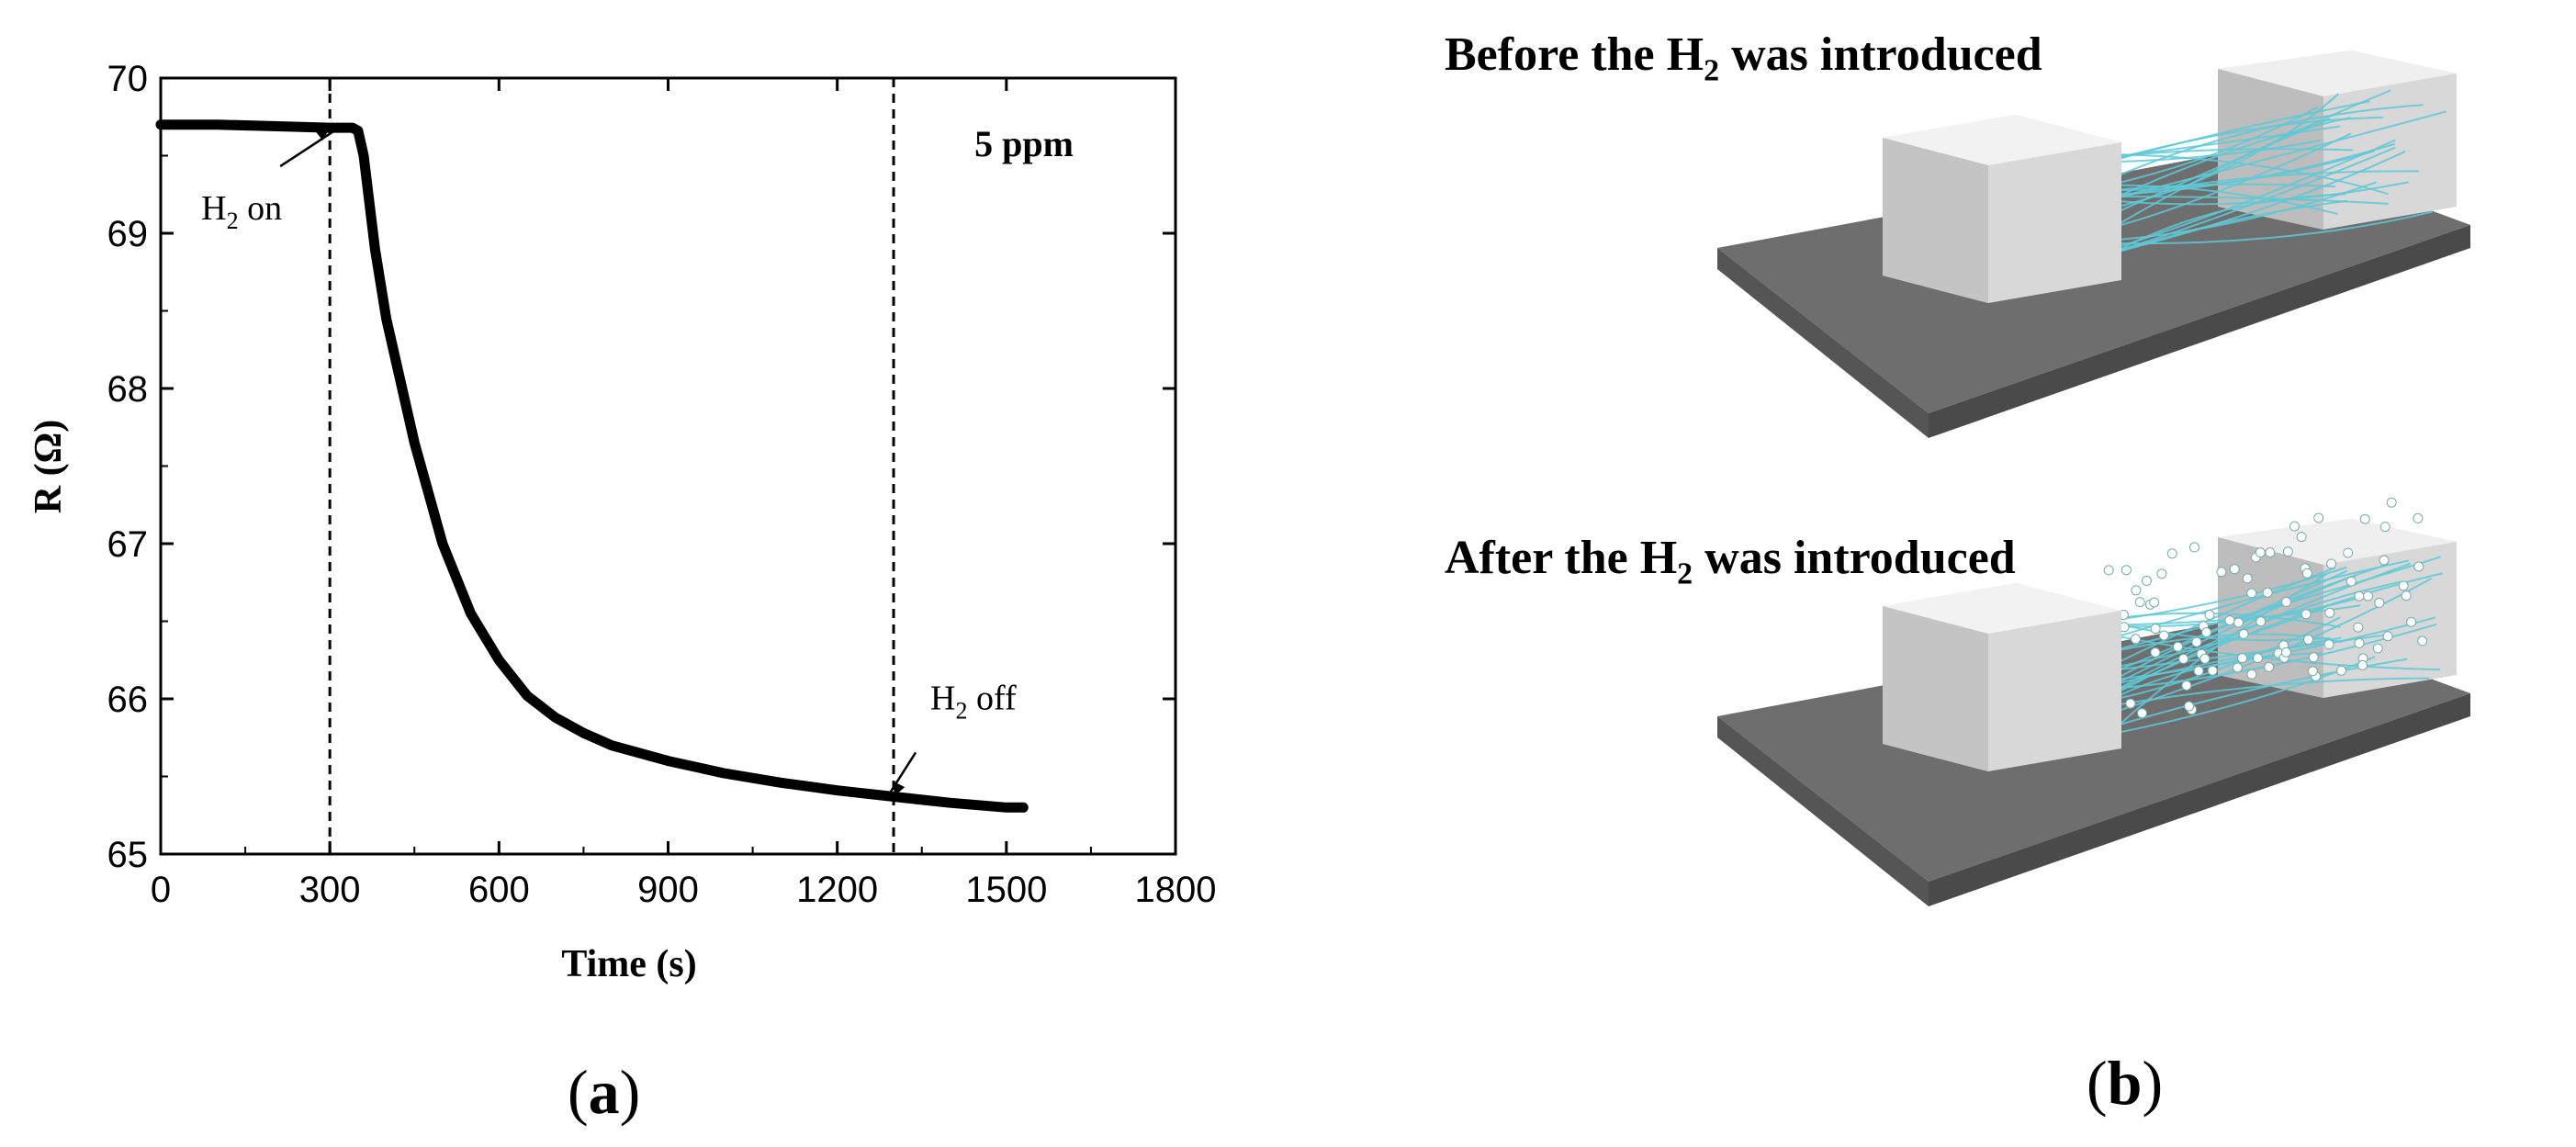 This screenshot has width=2576, height=1147. I want to click on x-tick-label: 1500, so click(1006, 890).